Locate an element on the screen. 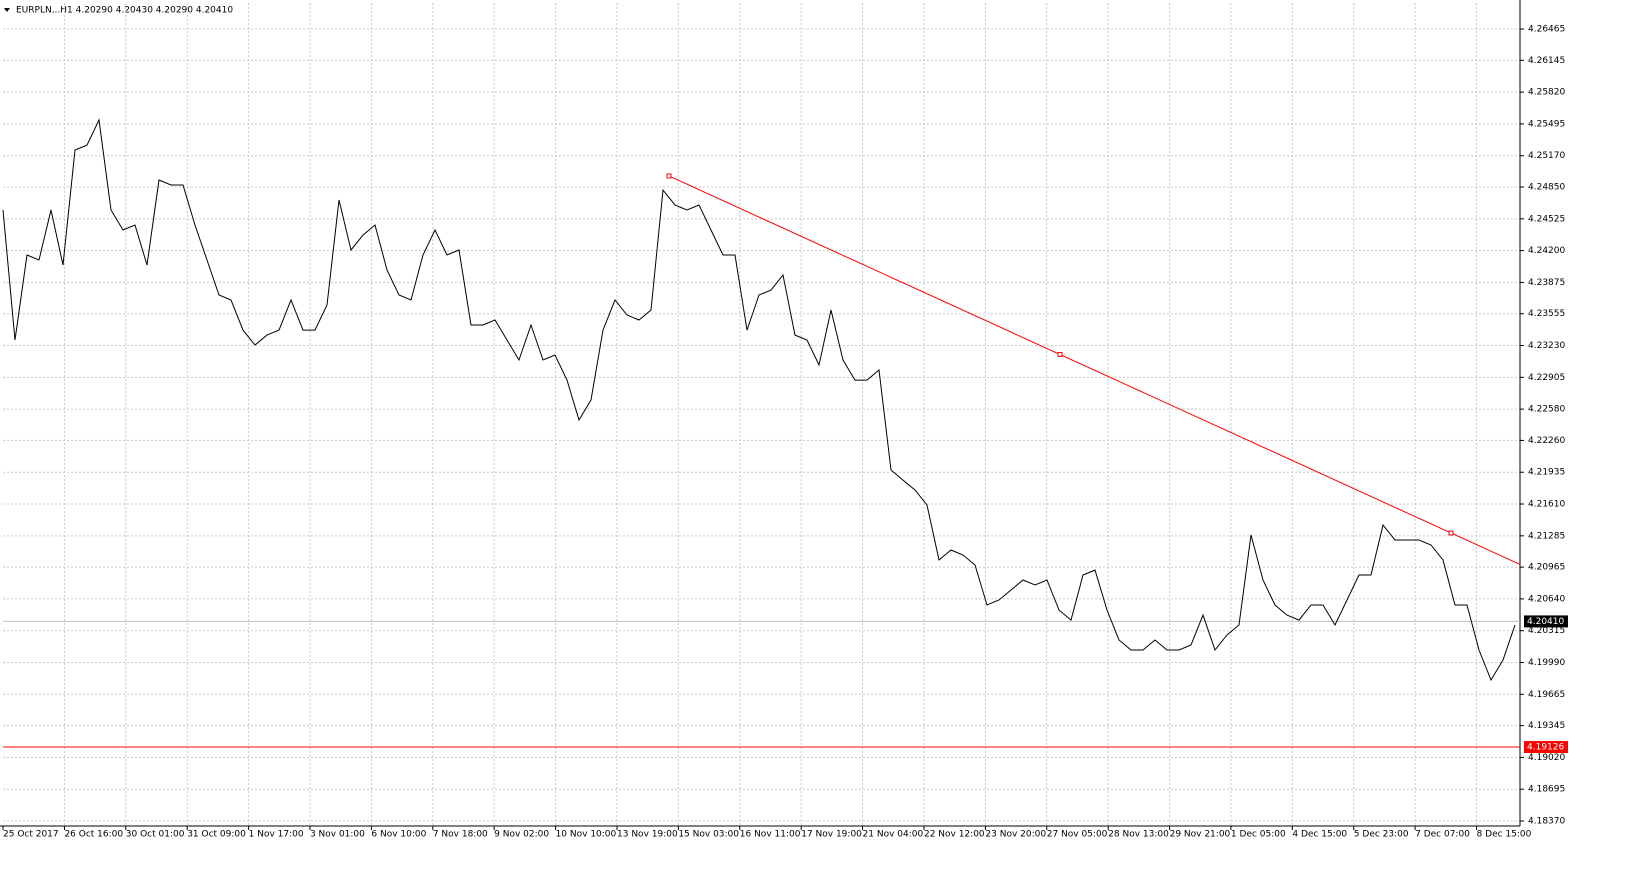 Image resolution: width=1628 pixels, height=878 pixels. x-tick-label: 27 Nov 05:00 is located at coordinates (1077, 835).